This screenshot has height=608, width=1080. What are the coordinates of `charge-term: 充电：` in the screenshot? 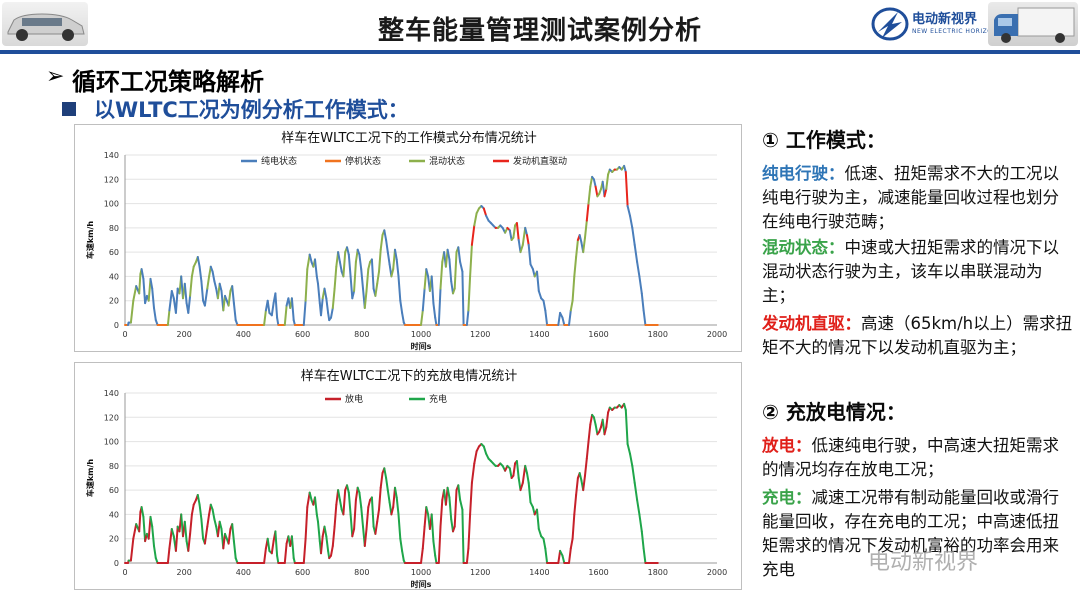 It's located at (787, 497).